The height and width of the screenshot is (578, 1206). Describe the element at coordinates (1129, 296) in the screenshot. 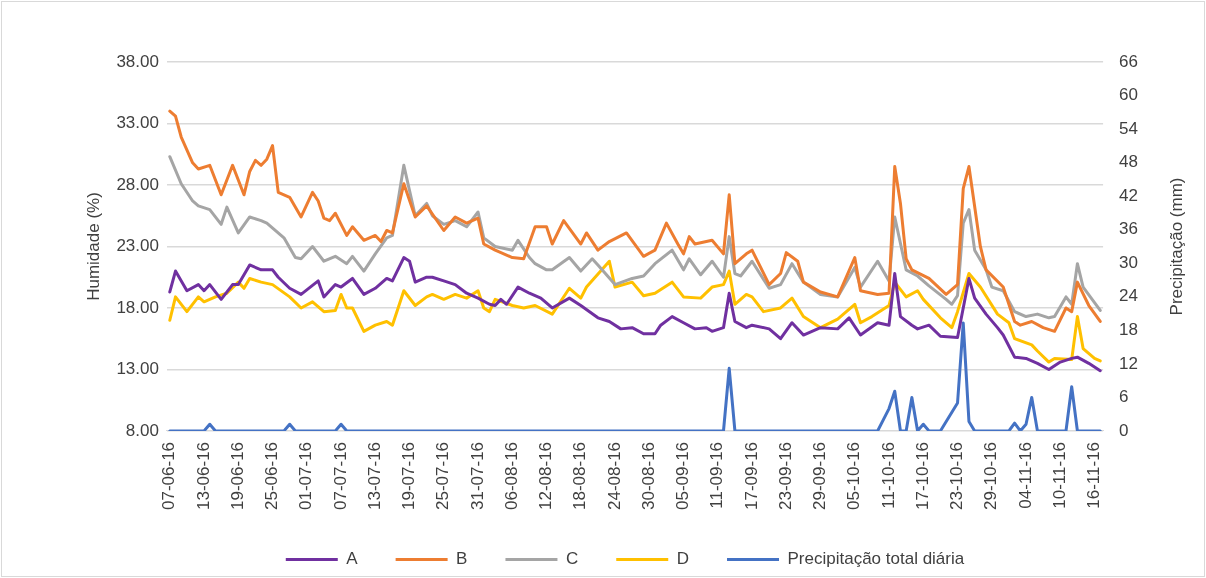

I see `y2-tick-label: 24` at that location.